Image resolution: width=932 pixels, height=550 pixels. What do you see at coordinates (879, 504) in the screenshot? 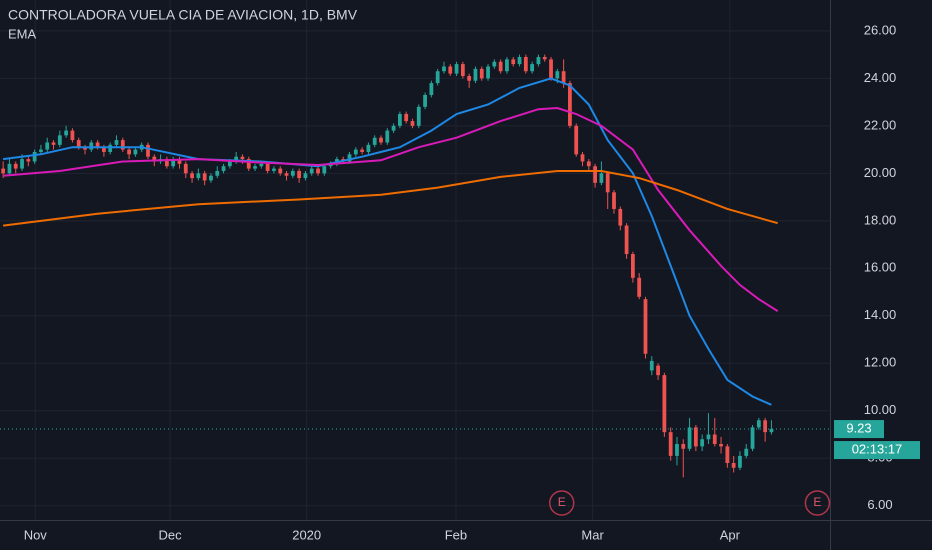
I see `y-tick-label: 6.00` at bounding box center [879, 504].